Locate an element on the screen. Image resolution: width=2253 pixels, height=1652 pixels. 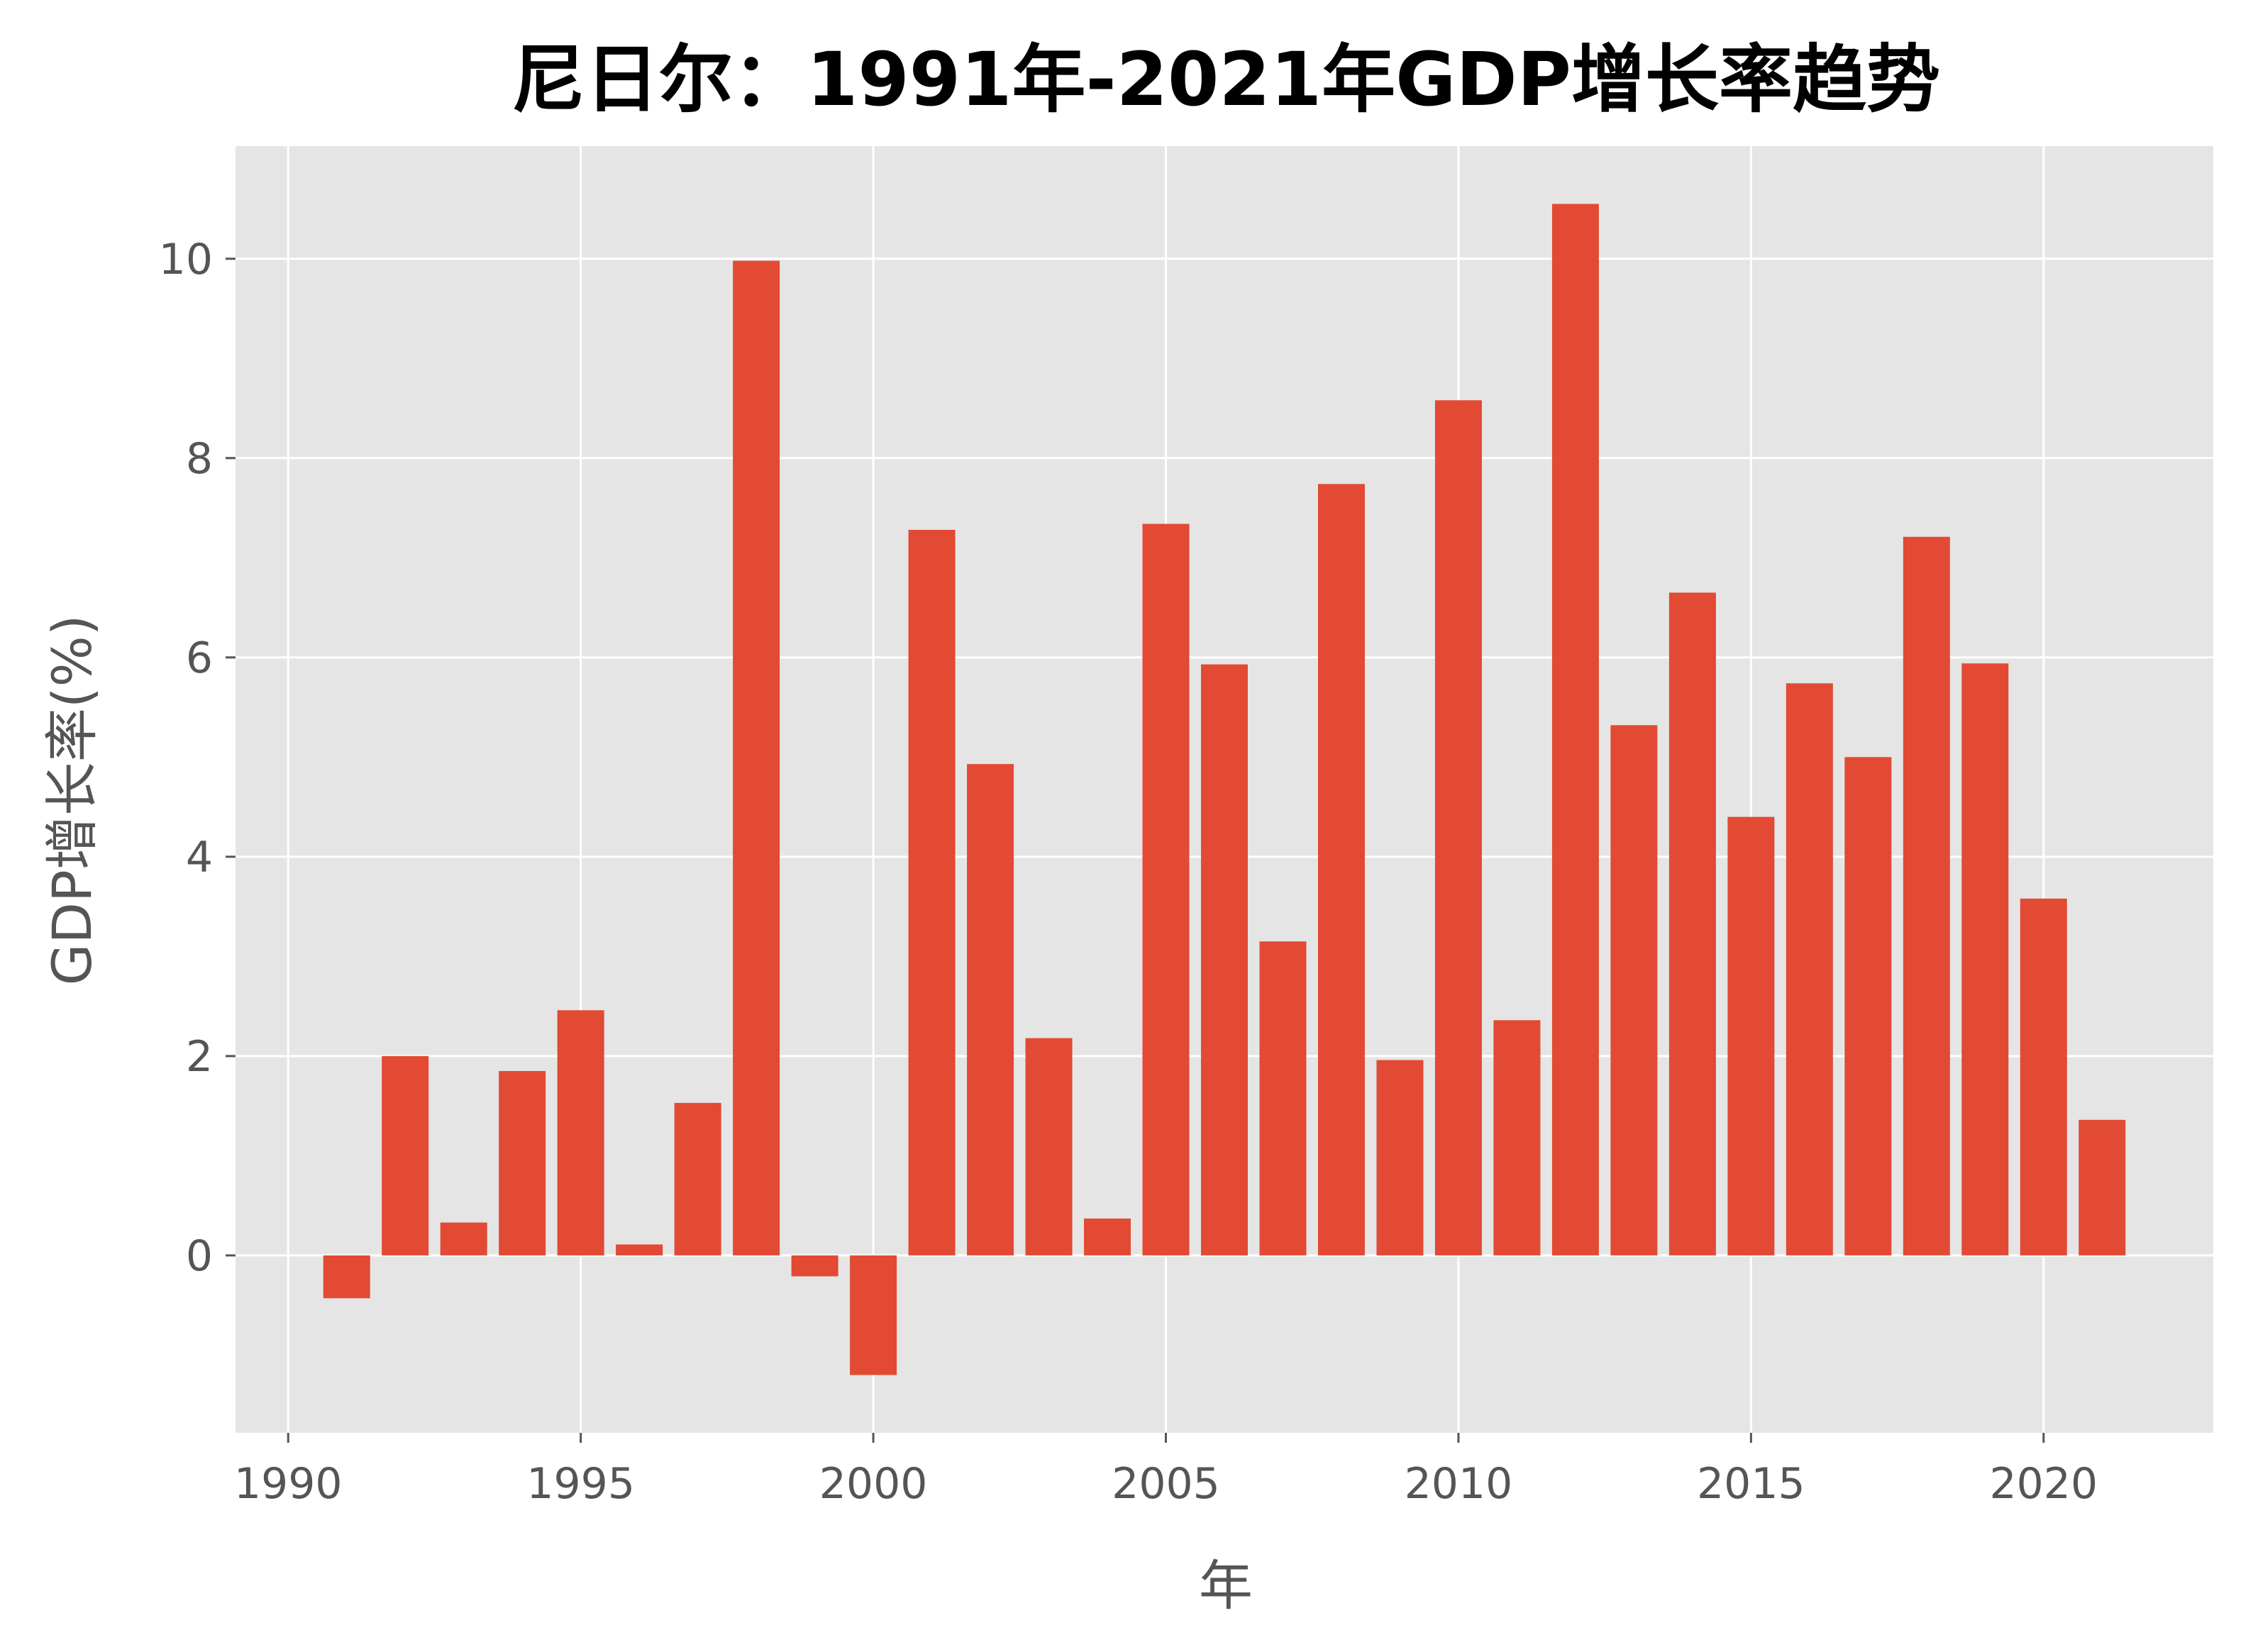
bar-2008 is located at coordinates (1341, 869).